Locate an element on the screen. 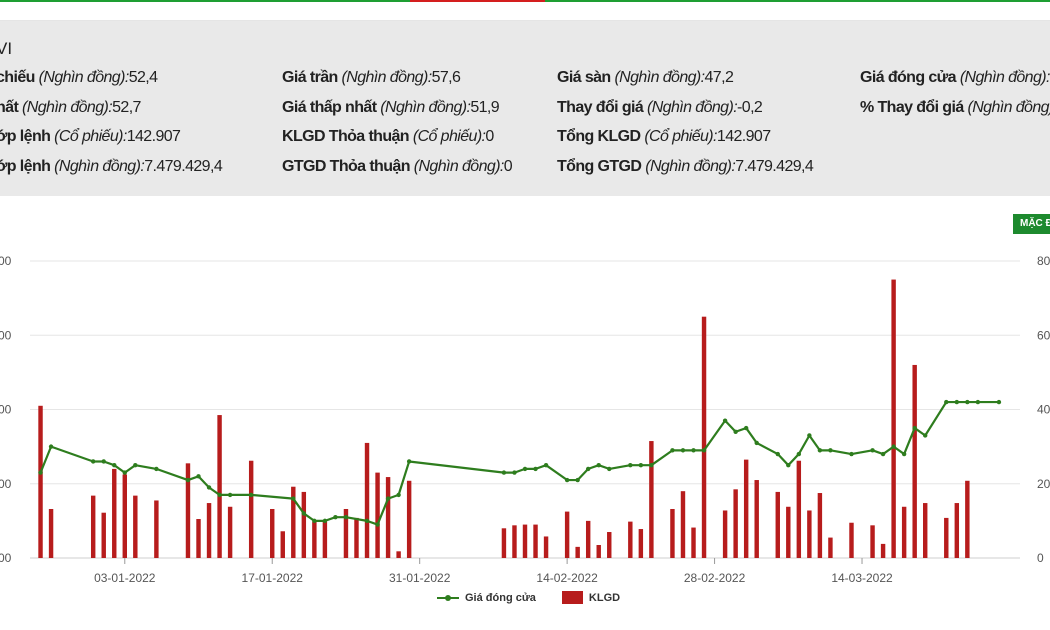  x-axis-tick-label: 28-02-2022 is located at coordinates (715, 578).